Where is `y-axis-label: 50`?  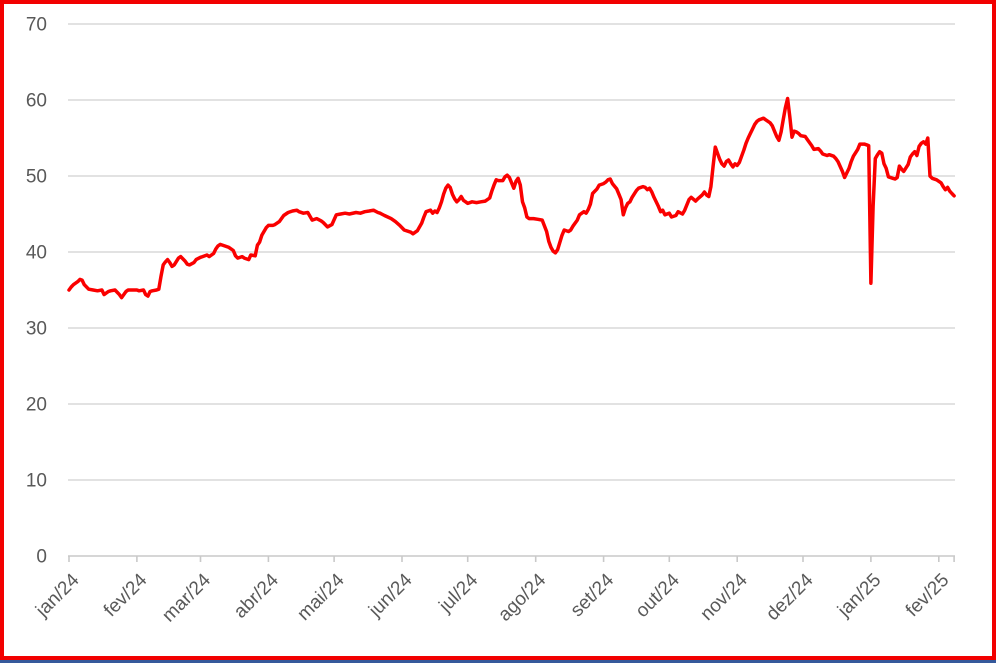
y-axis-label: 50 is located at coordinates (36, 177).